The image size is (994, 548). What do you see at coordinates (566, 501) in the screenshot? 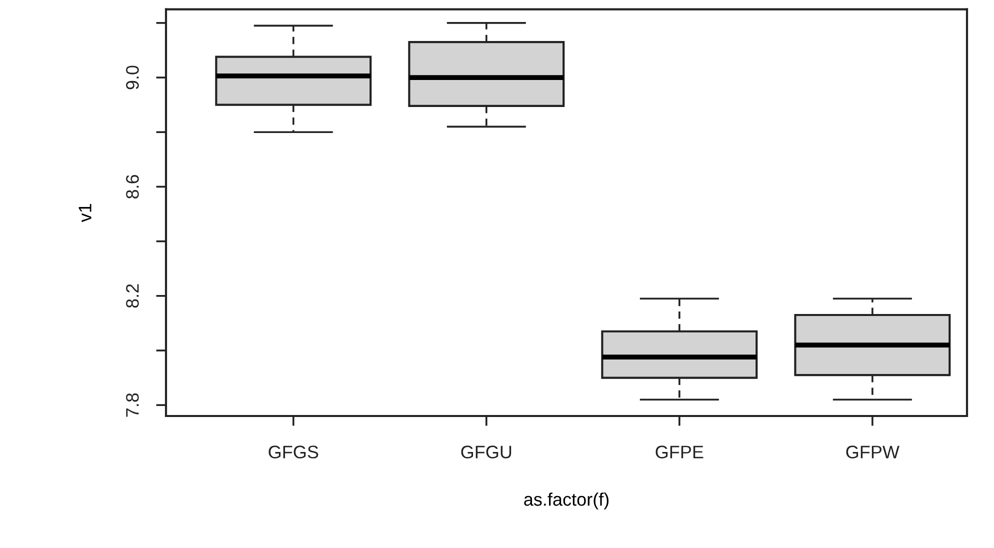
I see `x-axis-title: as.factor(f)` at bounding box center [566, 501].